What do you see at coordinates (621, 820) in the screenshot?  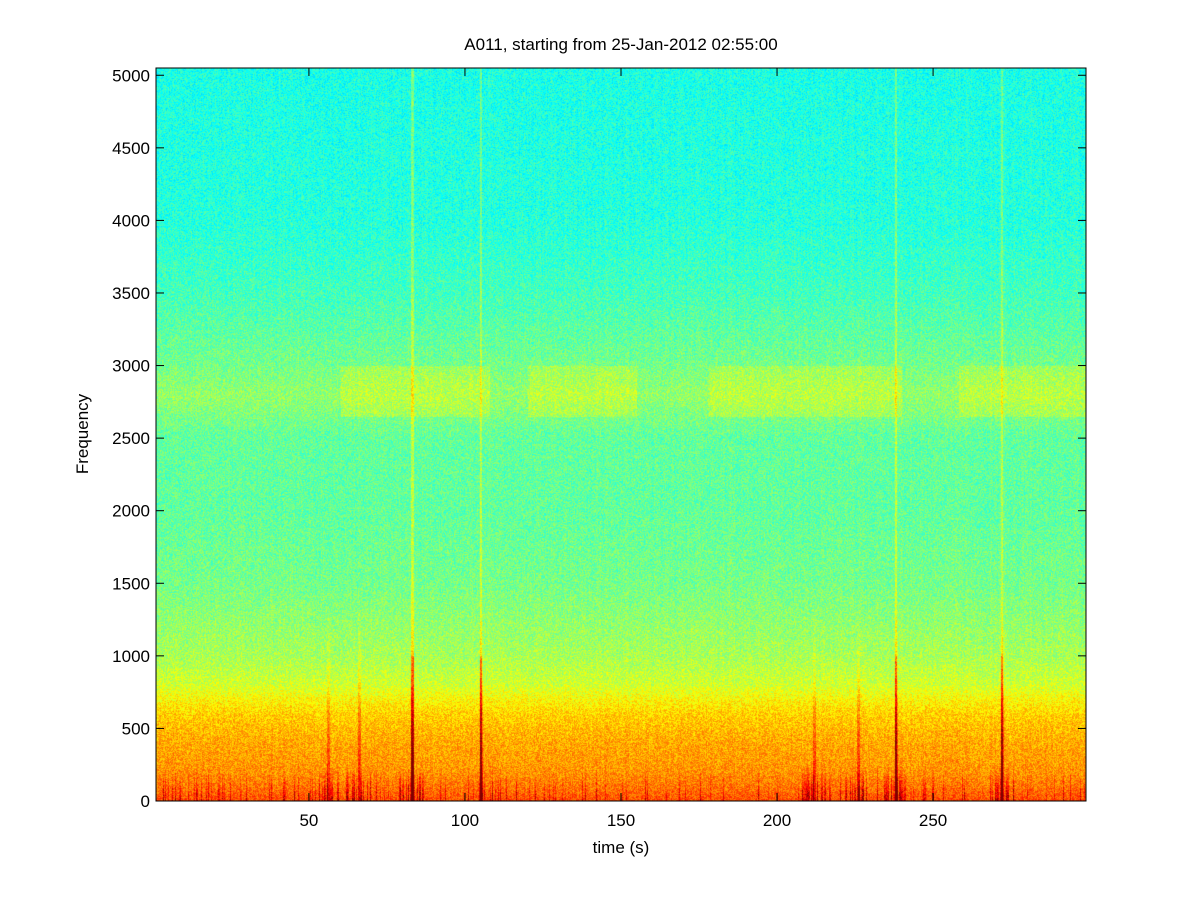 I see `x-tick-label: 150` at bounding box center [621, 820].